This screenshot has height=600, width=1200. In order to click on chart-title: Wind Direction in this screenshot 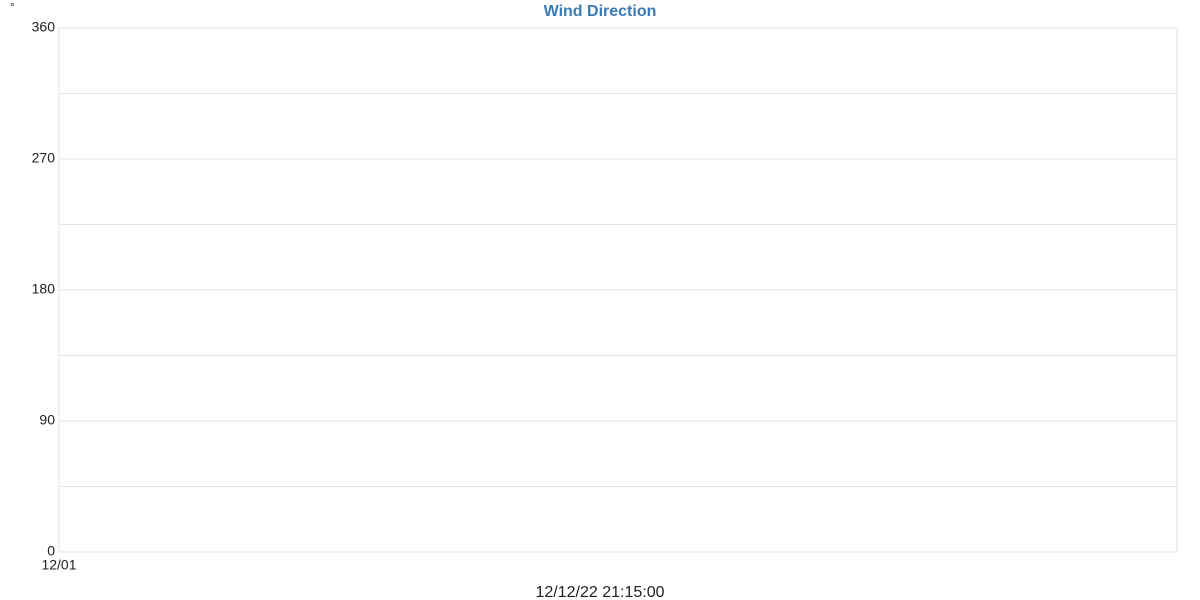, I will do `click(600, 11)`.